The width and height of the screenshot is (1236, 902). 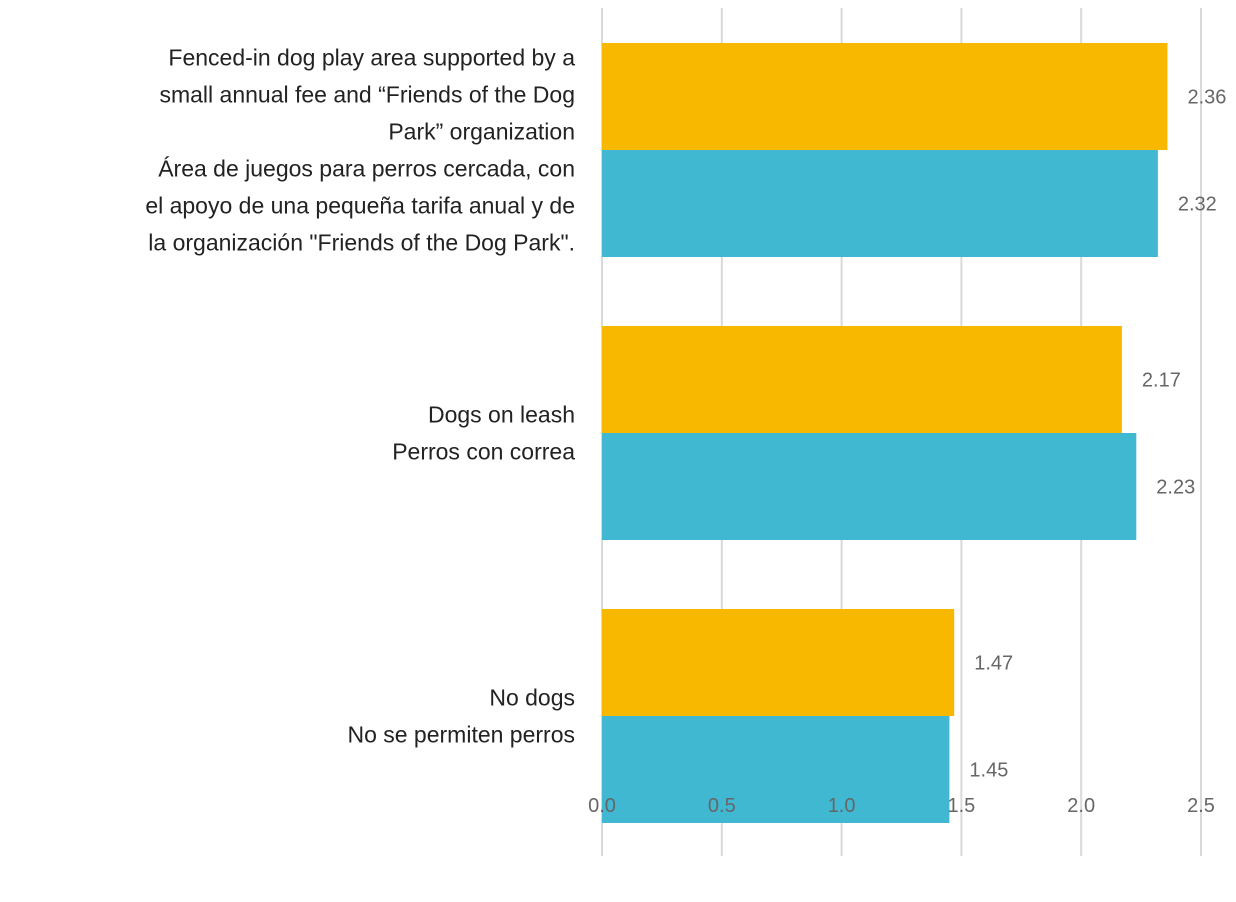 I want to click on data-label: 1.47, so click(x=993, y=664).